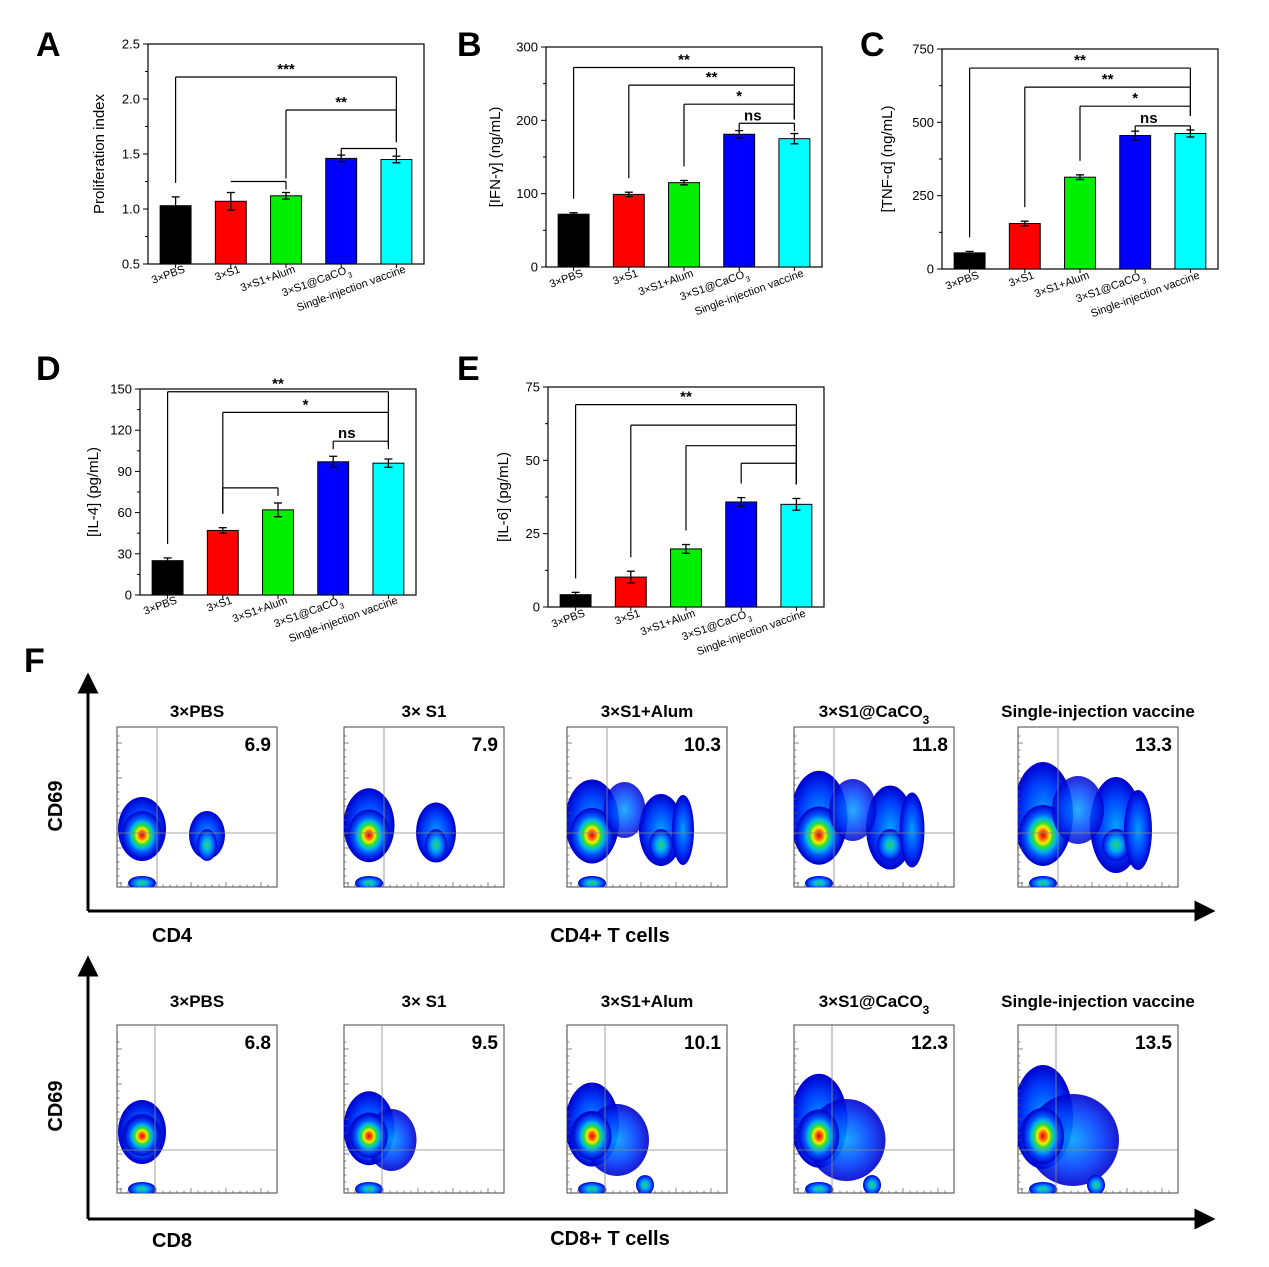 Image resolution: width=1269 pixels, height=1267 pixels. Describe the element at coordinates (469, 45) in the screenshot. I see `panel-letter-b: B` at that location.